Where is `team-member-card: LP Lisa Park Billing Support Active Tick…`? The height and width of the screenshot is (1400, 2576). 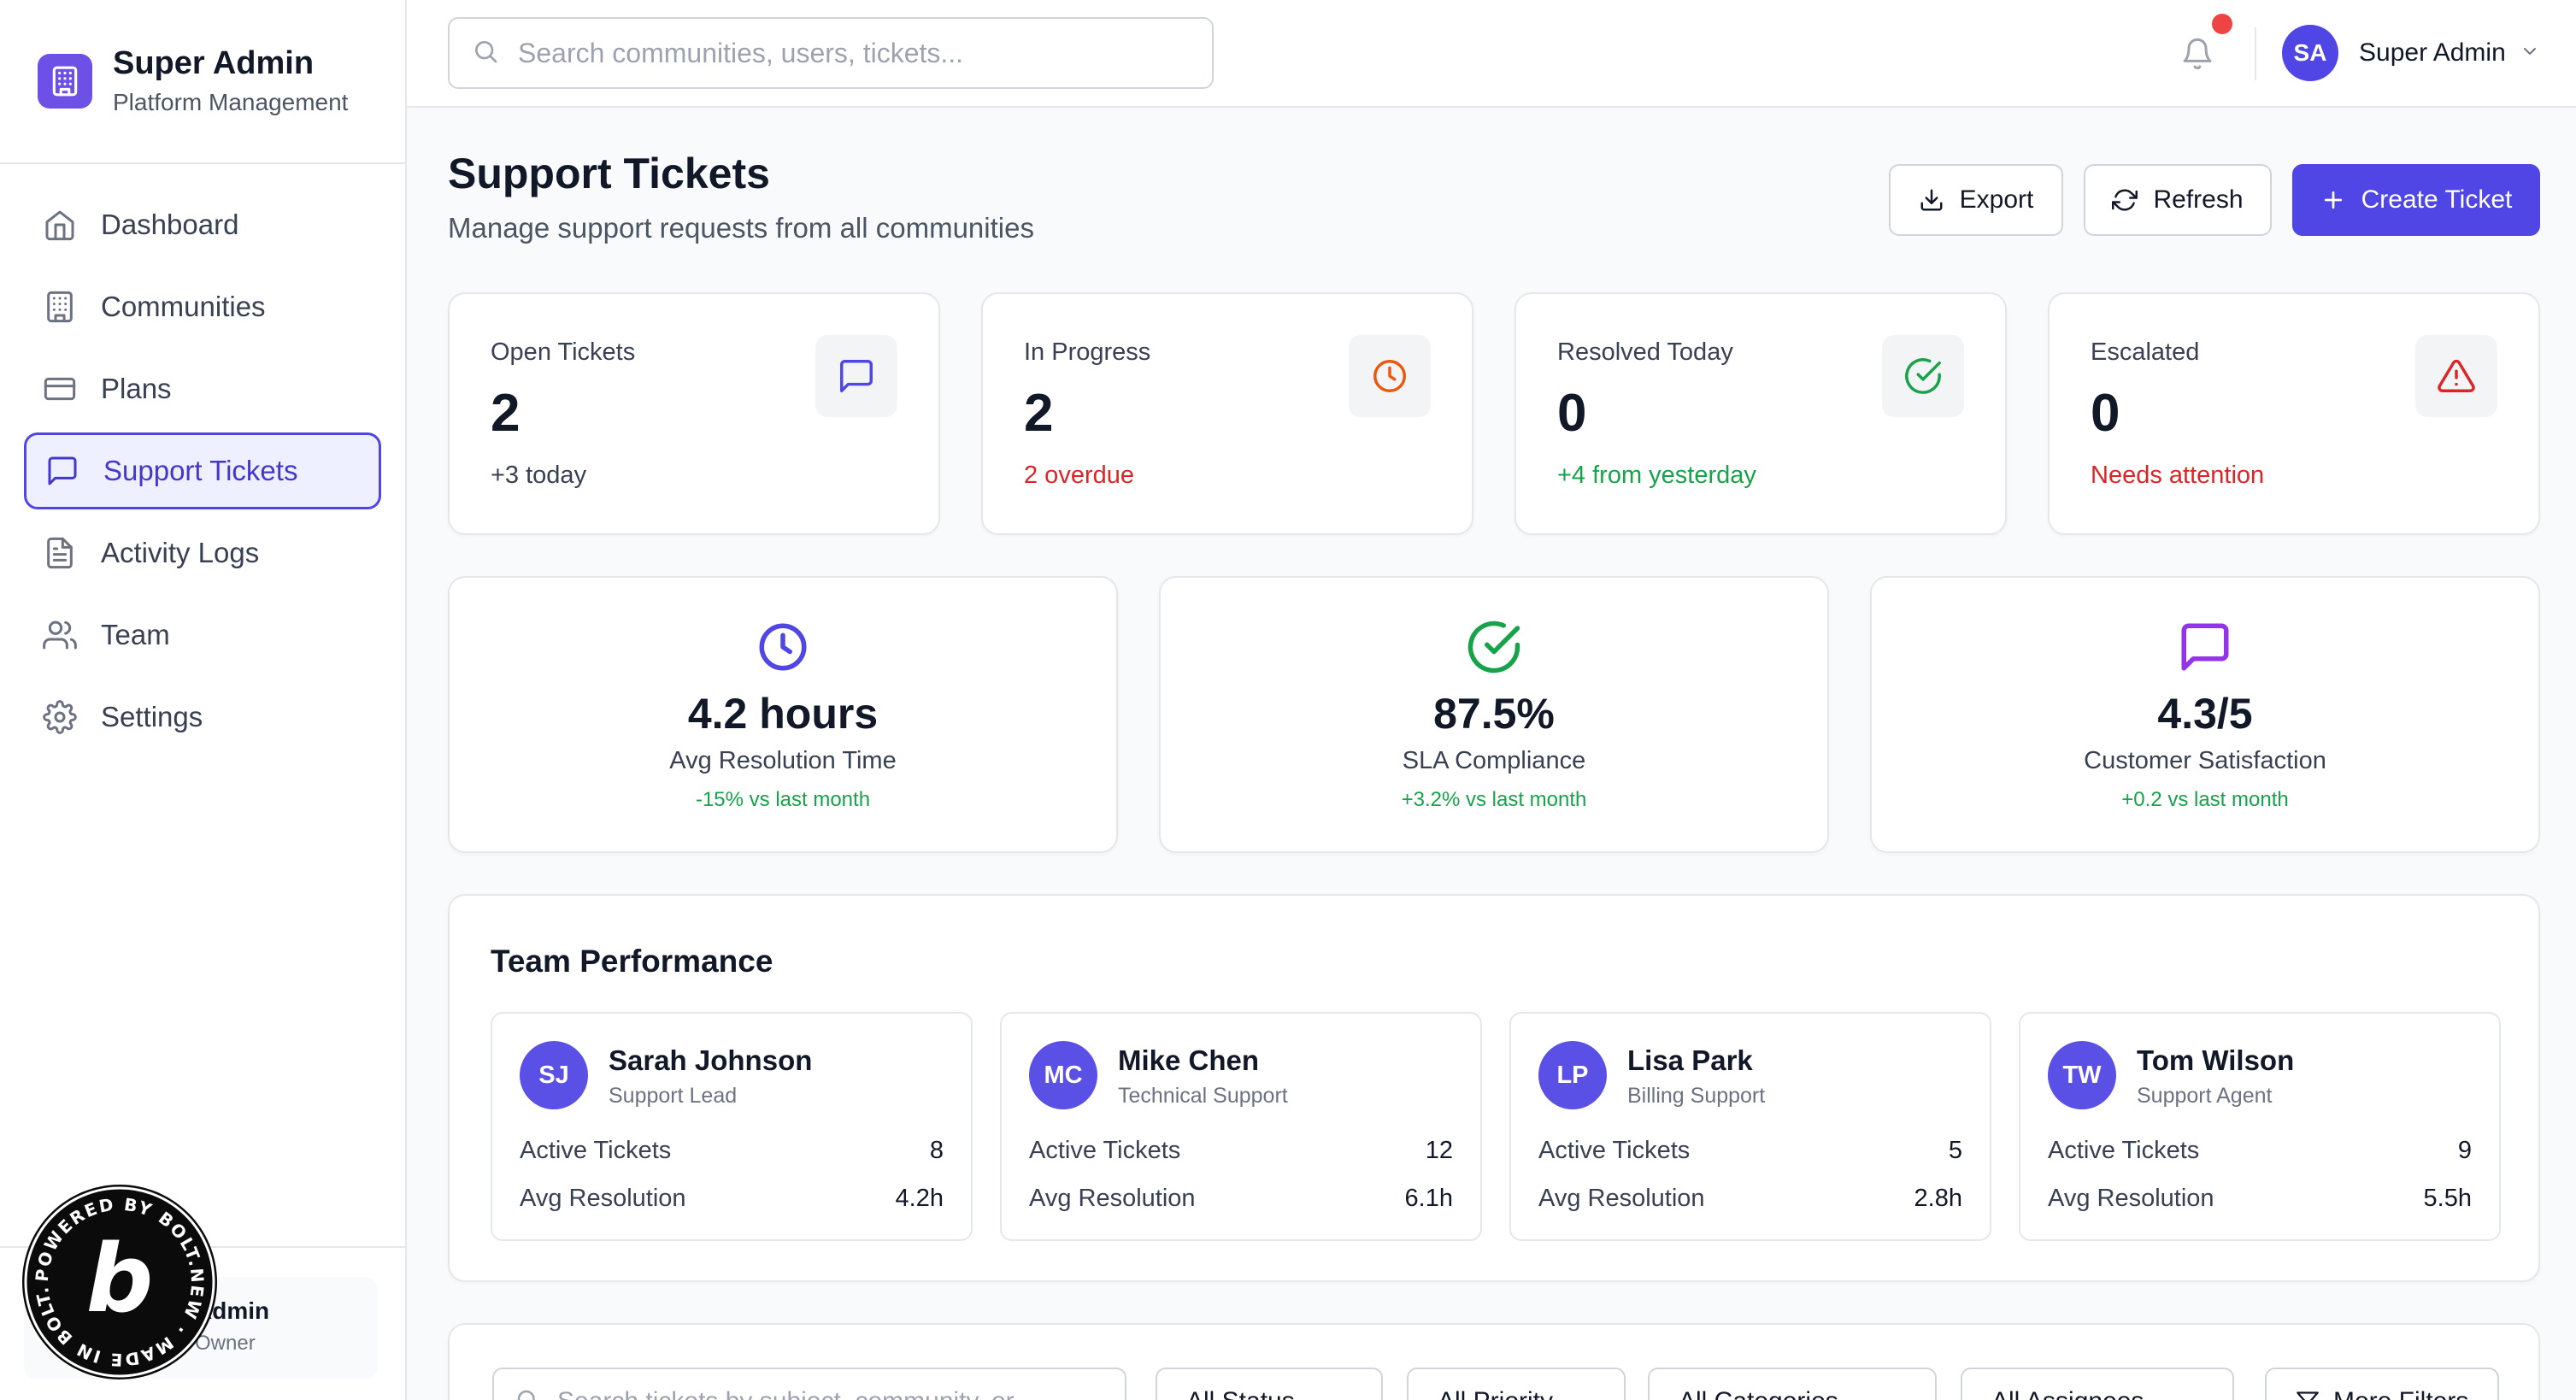
team-member-card: LP Lisa Park Billing Support Active Tick… is located at coordinates (1750, 1126).